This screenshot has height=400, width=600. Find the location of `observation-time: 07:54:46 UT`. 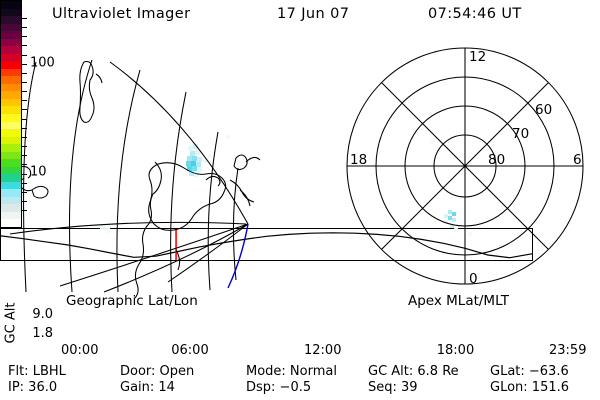

observation-time: 07:54:46 UT is located at coordinates (475, 14).